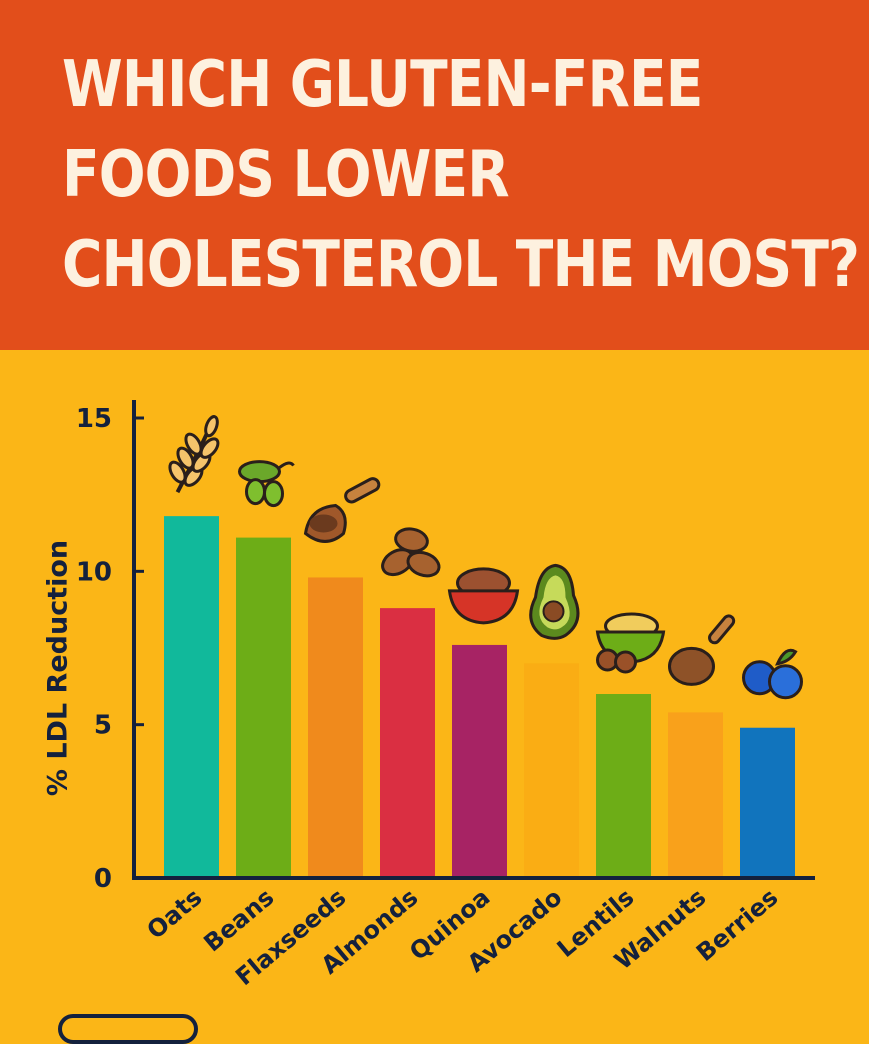 Image resolution: width=869 pixels, height=1044 pixels. I want to click on title-line-3: CHOLESTEROL THE MOST?, so click(461, 265).